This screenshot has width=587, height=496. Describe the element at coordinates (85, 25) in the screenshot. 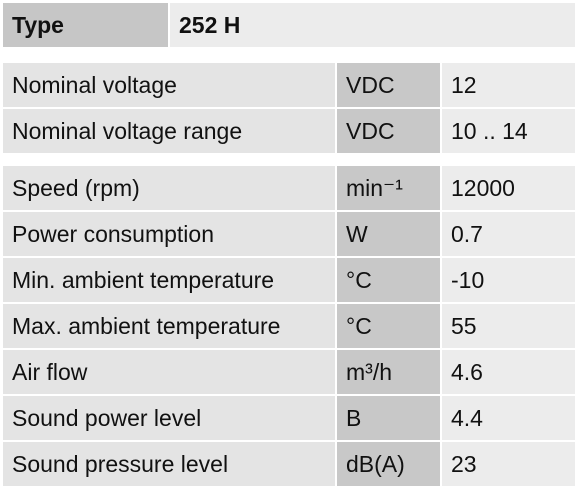

I see `type-label: Type` at that location.